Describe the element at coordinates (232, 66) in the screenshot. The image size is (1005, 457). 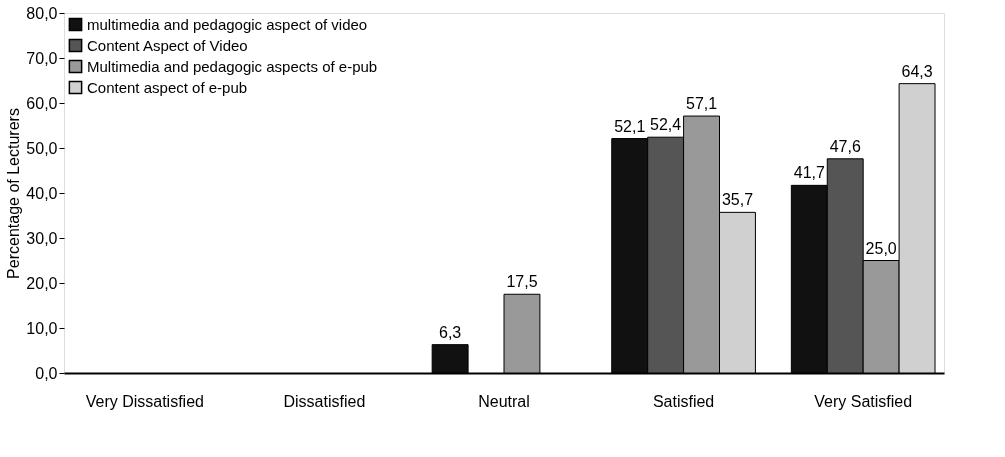
I see `legend-label: Multimedia and pedagogic aspects of e-pub` at that location.